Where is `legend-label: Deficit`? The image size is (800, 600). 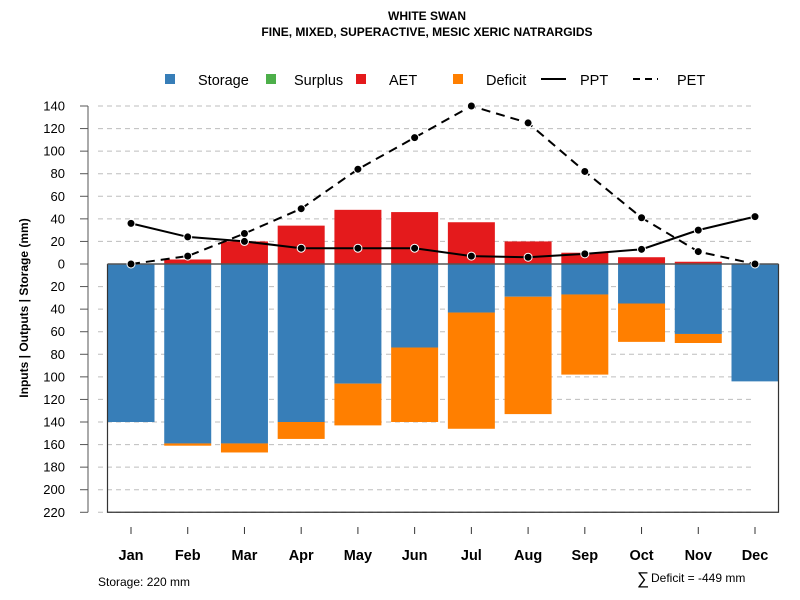
legend-label: Deficit is located at coordinates (506, 81).